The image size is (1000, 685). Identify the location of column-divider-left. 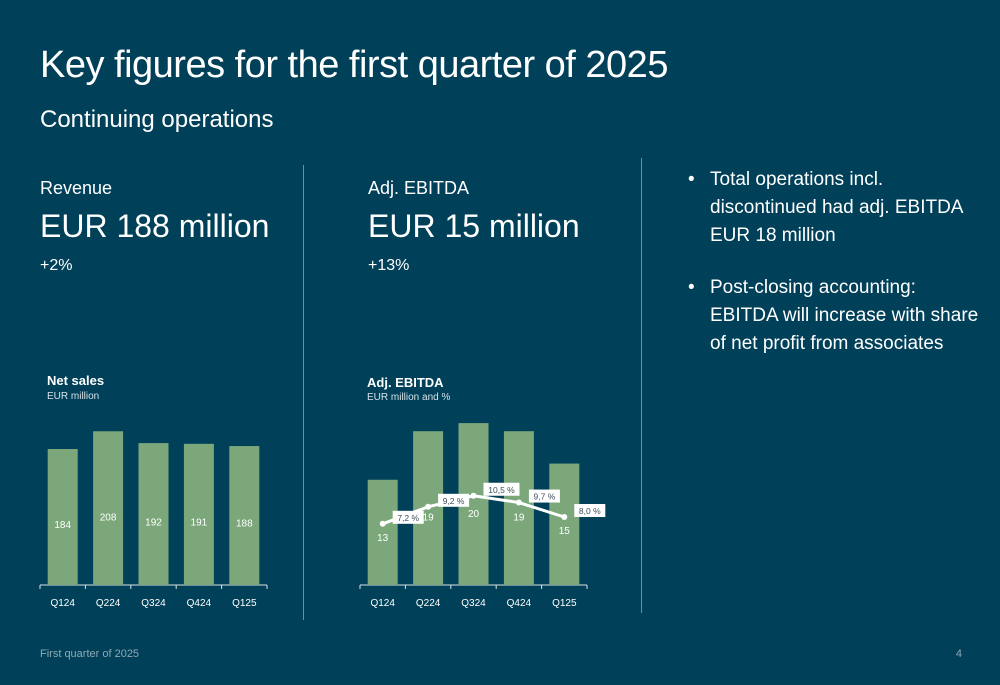
(303, 392).